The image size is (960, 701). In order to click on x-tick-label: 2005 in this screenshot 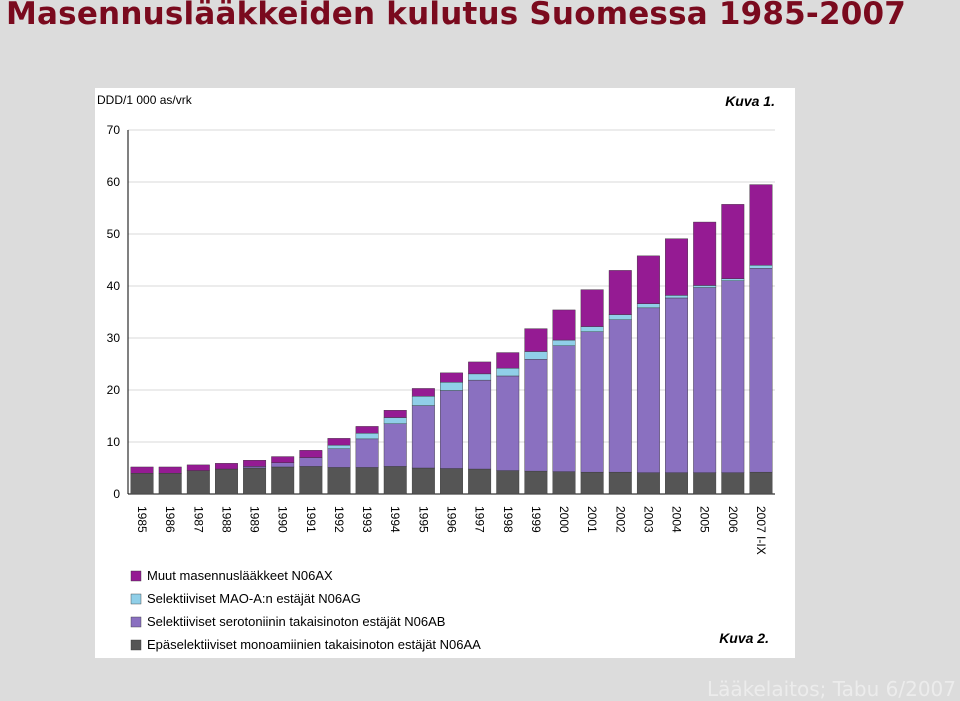, I will do `click(705, 519)`.